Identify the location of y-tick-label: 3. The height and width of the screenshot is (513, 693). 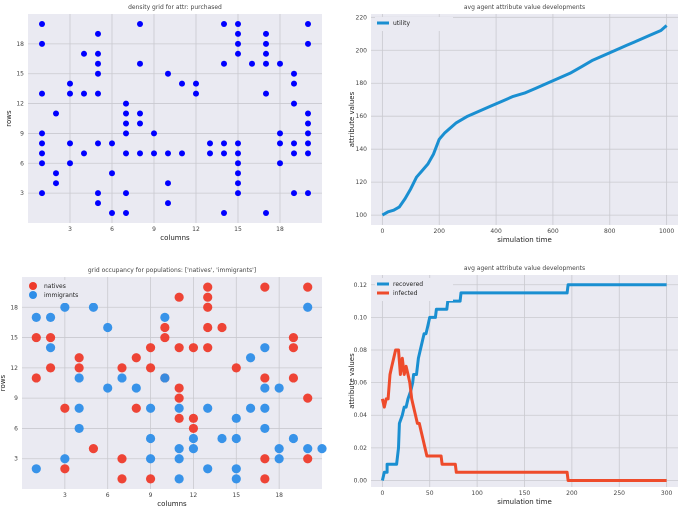
(16, 459).